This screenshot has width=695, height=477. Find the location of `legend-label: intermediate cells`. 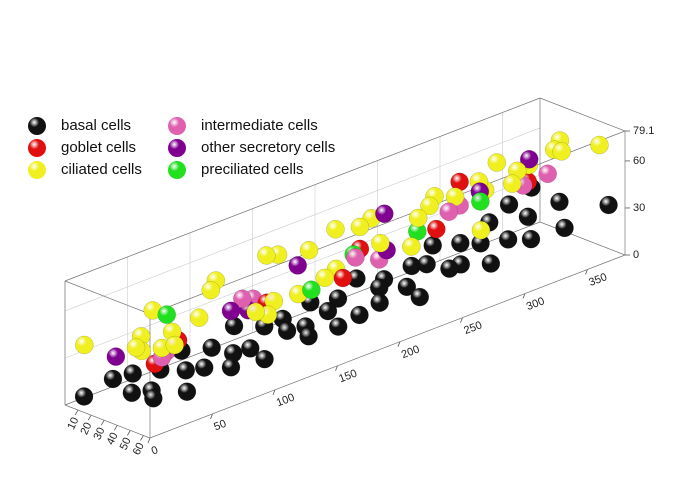

legend-label: intermediate cells is located at coordinates (259, 125).